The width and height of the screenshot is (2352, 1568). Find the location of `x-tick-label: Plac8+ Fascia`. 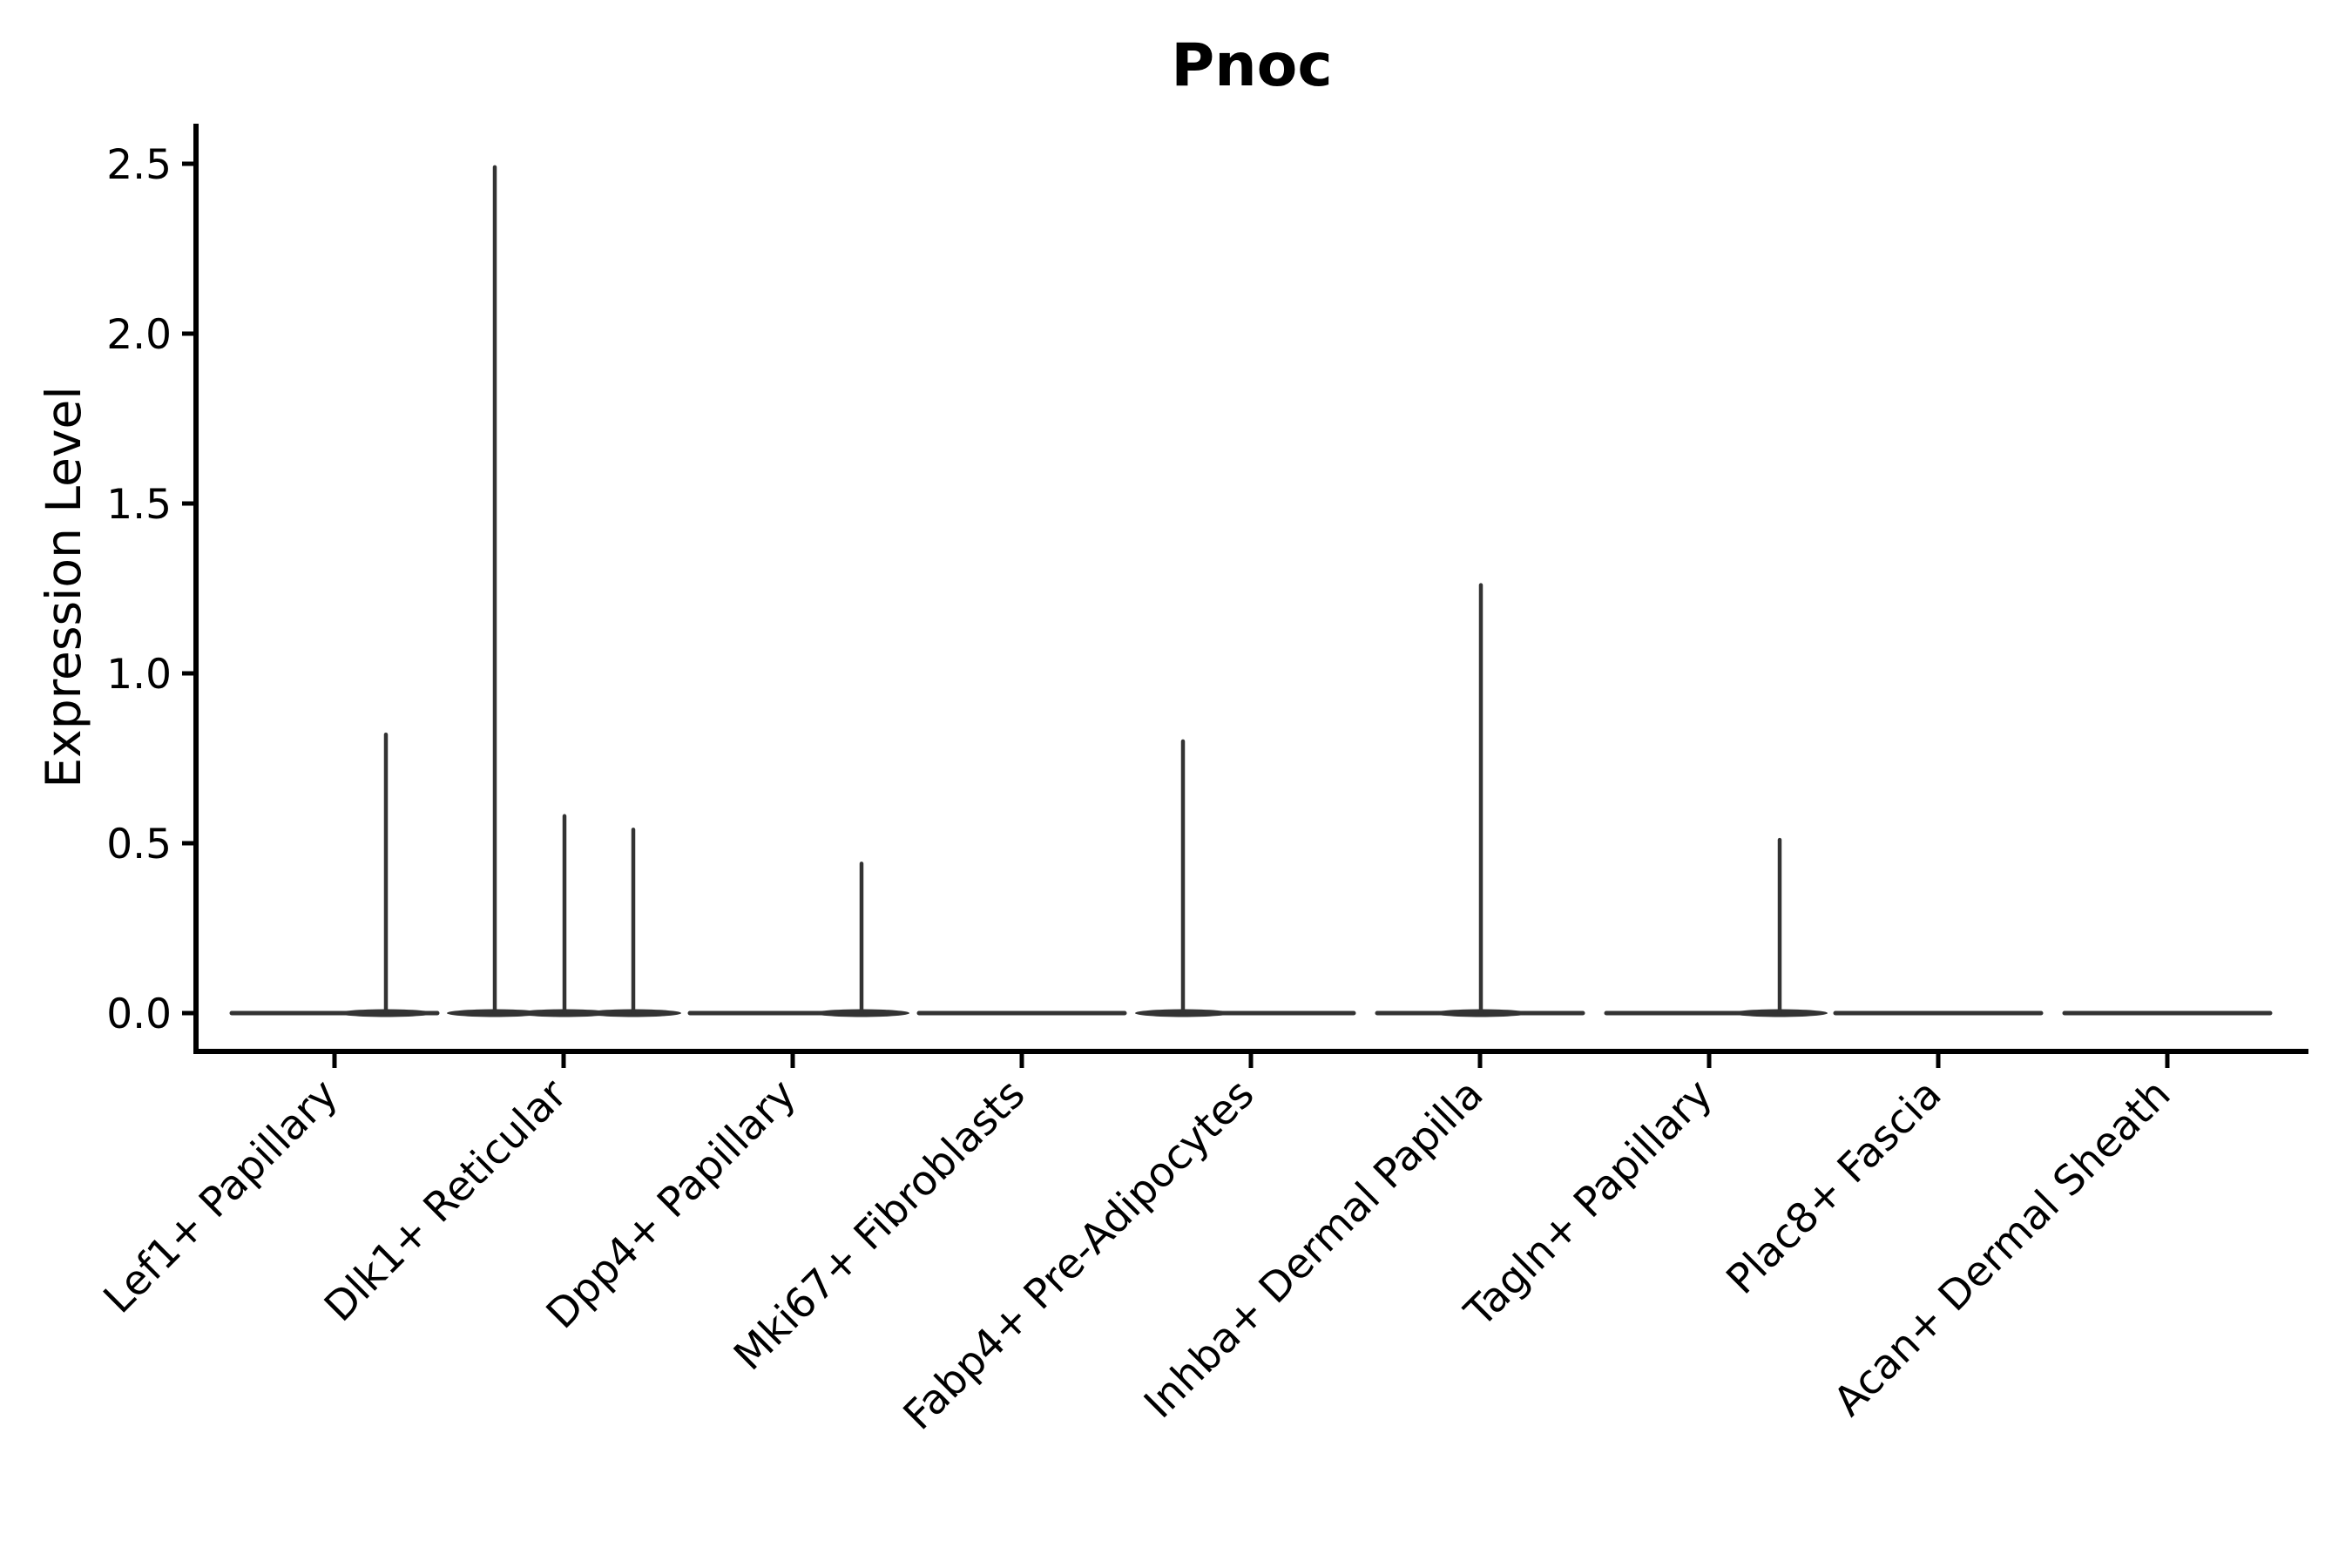

x-tick-label: Plac8+ Fascia is located at coordinates (1834, 1187).